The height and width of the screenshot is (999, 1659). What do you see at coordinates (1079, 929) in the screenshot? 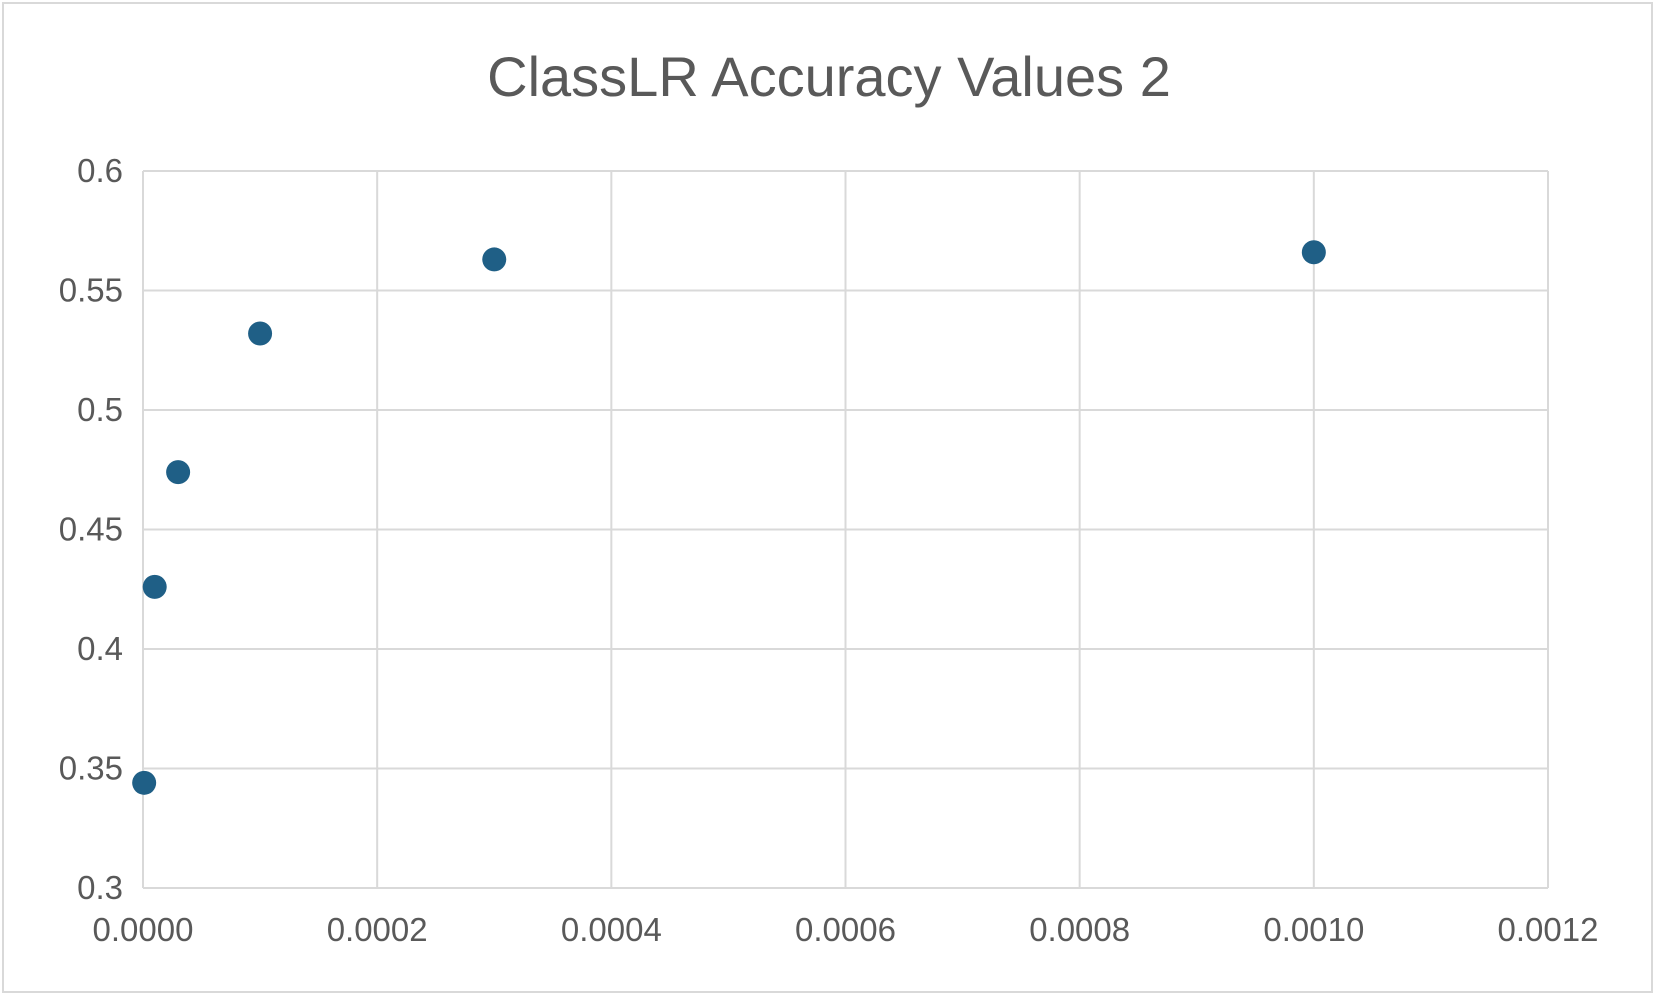
I see `x-tick-label: 0.0008` at bounding box center [1079, 929].